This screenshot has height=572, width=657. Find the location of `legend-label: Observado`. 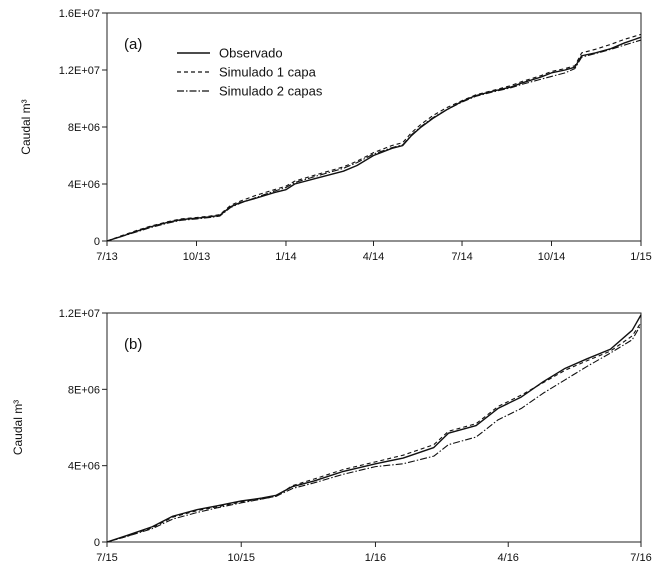

legend-label: Observado is located at coordinates (251, 53).